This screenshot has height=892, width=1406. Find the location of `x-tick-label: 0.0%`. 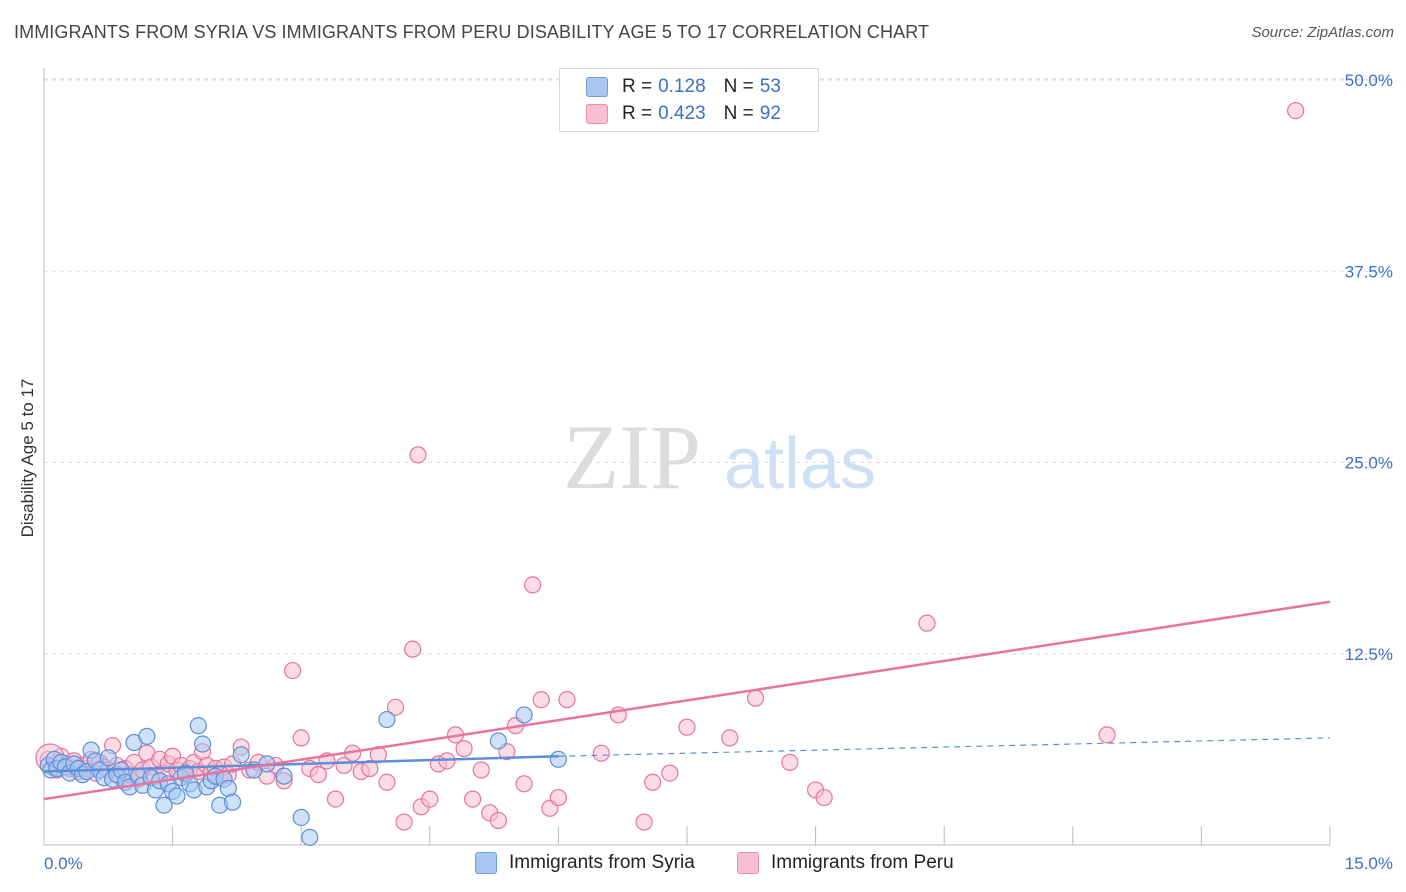

x-tick-label: 0.0% is located at coordinates (63, 863).